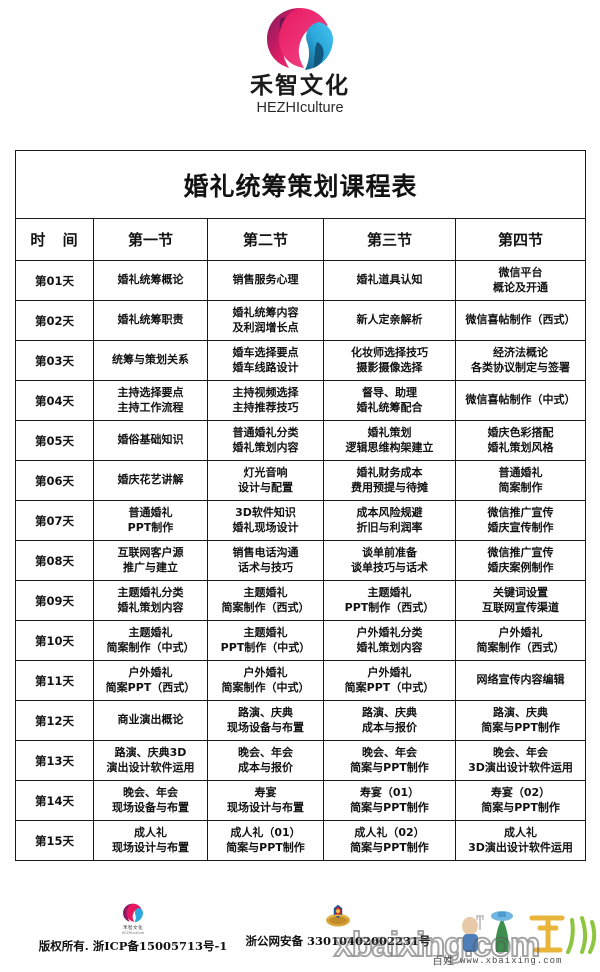 The image size is (600, 972). What do you see at coordinates (265, 327) in the screenshot?
I see `course-line: 及利润增长点` at bounding box center [265, 327].